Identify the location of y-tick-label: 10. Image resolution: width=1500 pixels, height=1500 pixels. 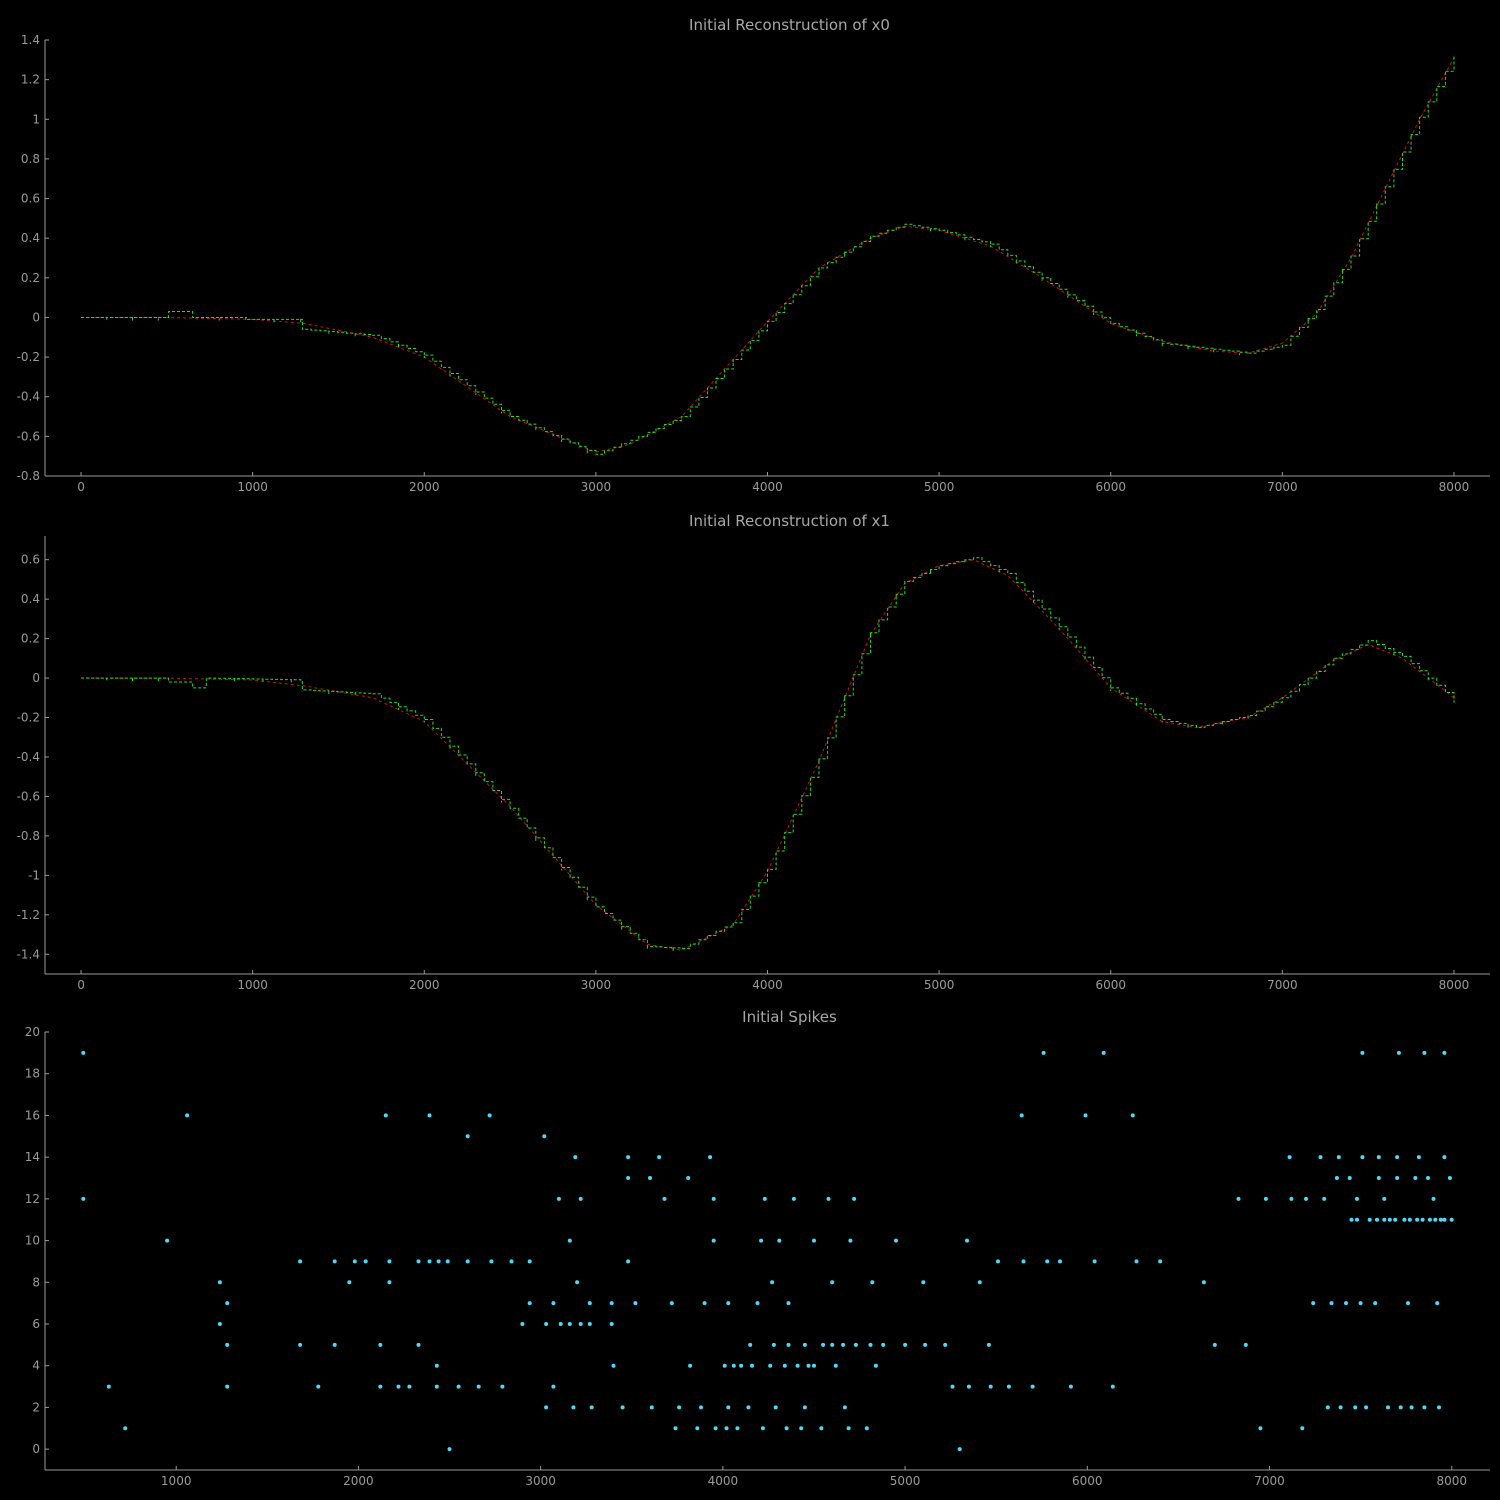
(32, 1241).